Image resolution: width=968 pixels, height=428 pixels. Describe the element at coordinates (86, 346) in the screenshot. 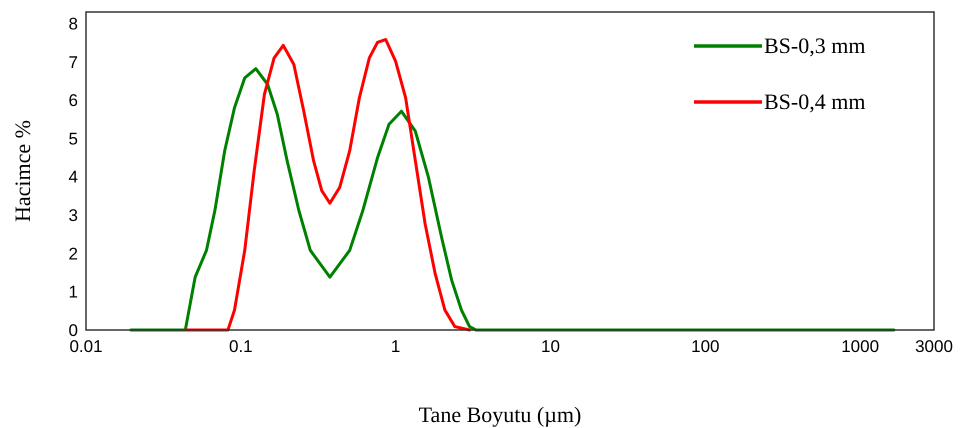

I see `x-tick-label: 0.01` at that location.